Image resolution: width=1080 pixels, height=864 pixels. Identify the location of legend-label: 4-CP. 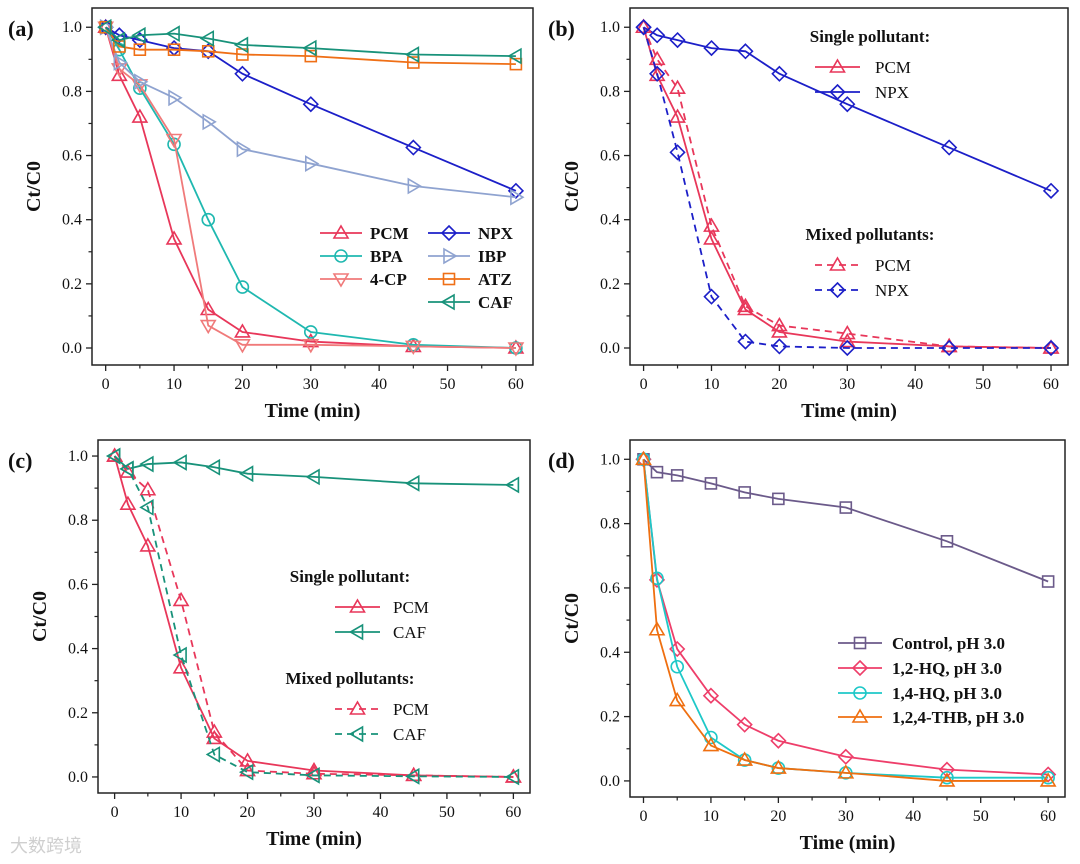
(388, 279).